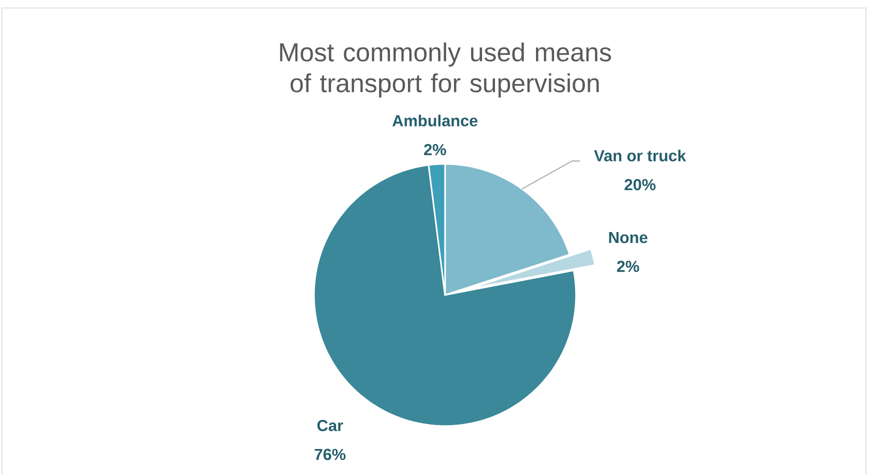 This screenshot has width=869, height=474. Describe the element at coordinates (640, 184) in the screenshot. I see `data-label: 20%` at that location.